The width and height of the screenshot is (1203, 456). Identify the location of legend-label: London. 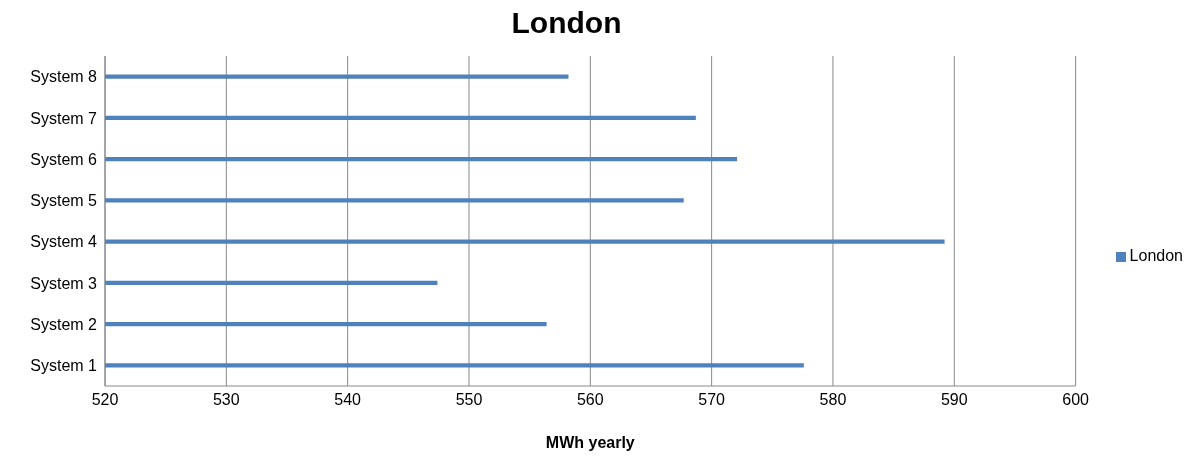
(1156, 255).